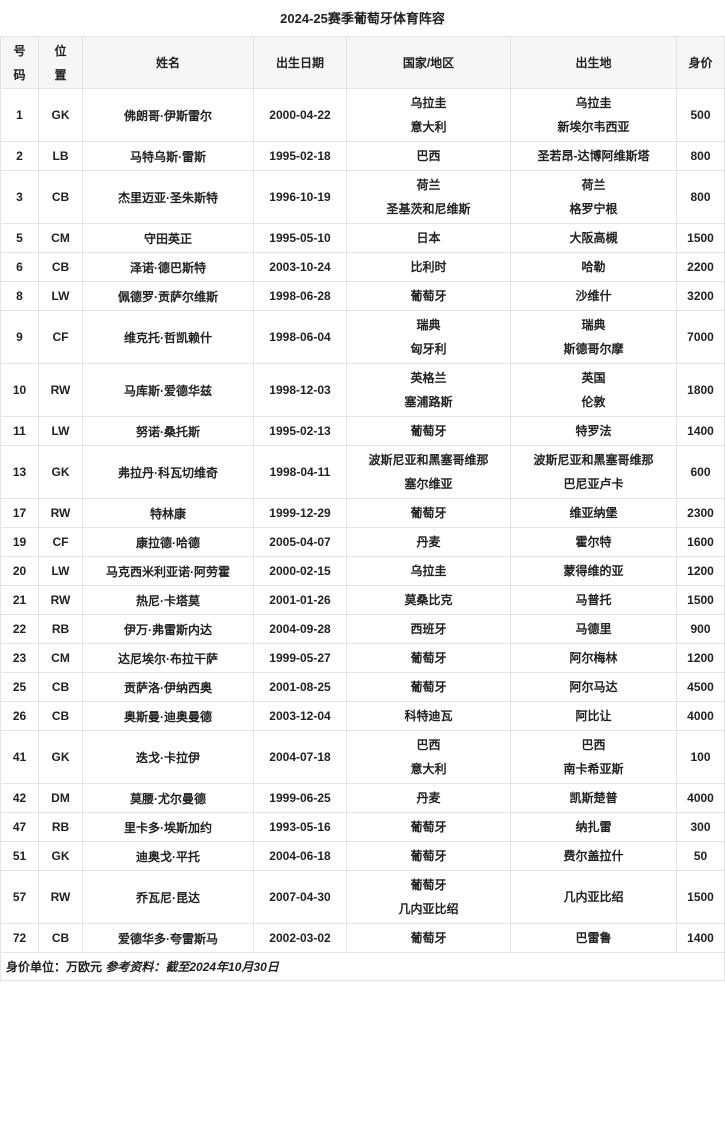  I want to click on dob-cell: 1999-06-25, so click(300, 798).